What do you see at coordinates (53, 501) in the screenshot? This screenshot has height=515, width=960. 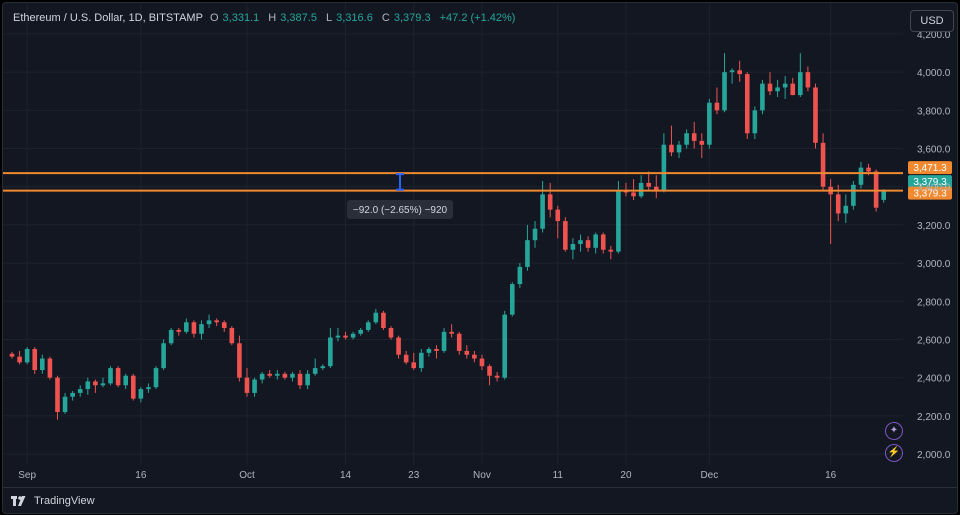 I see `tradingview-logo: TradingView` at bounding box center [53, 501].